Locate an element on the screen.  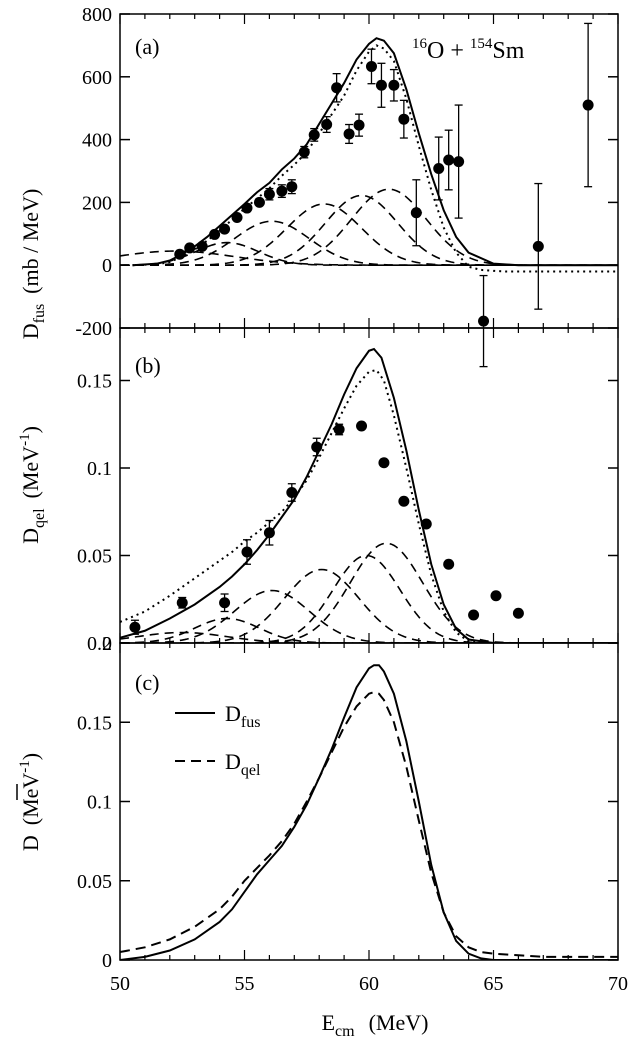
reaction-annotation: 16O + 154Sm is located at coordinates (468, 50).